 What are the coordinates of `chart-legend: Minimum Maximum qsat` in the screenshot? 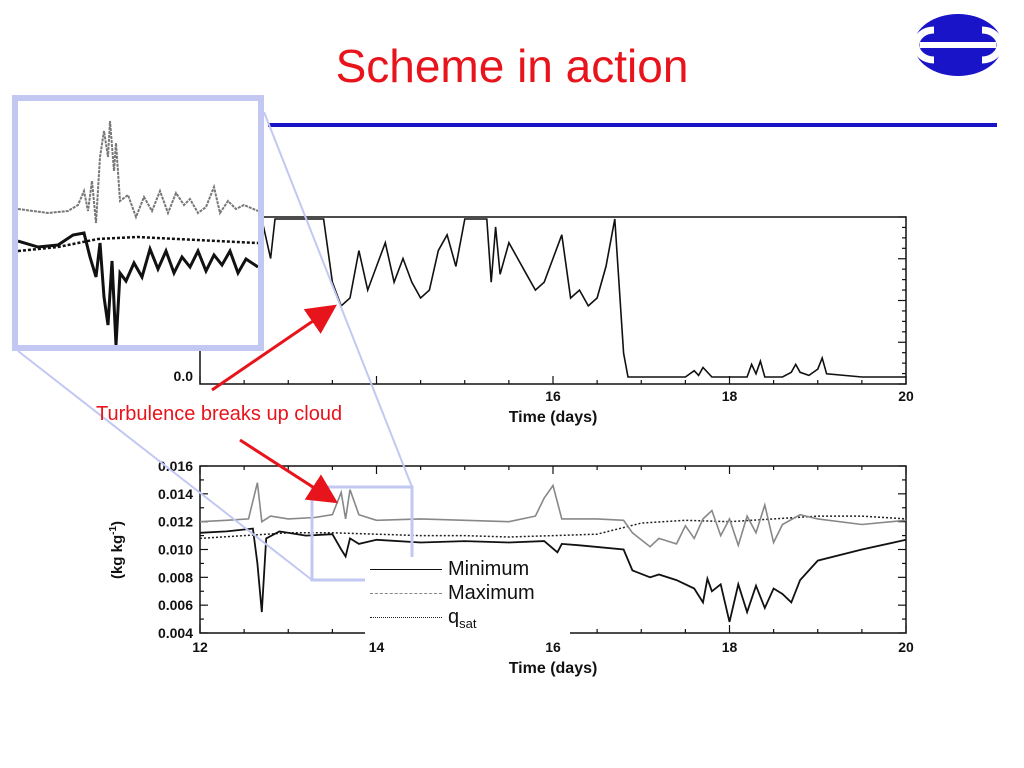 It's located at (467, 597).